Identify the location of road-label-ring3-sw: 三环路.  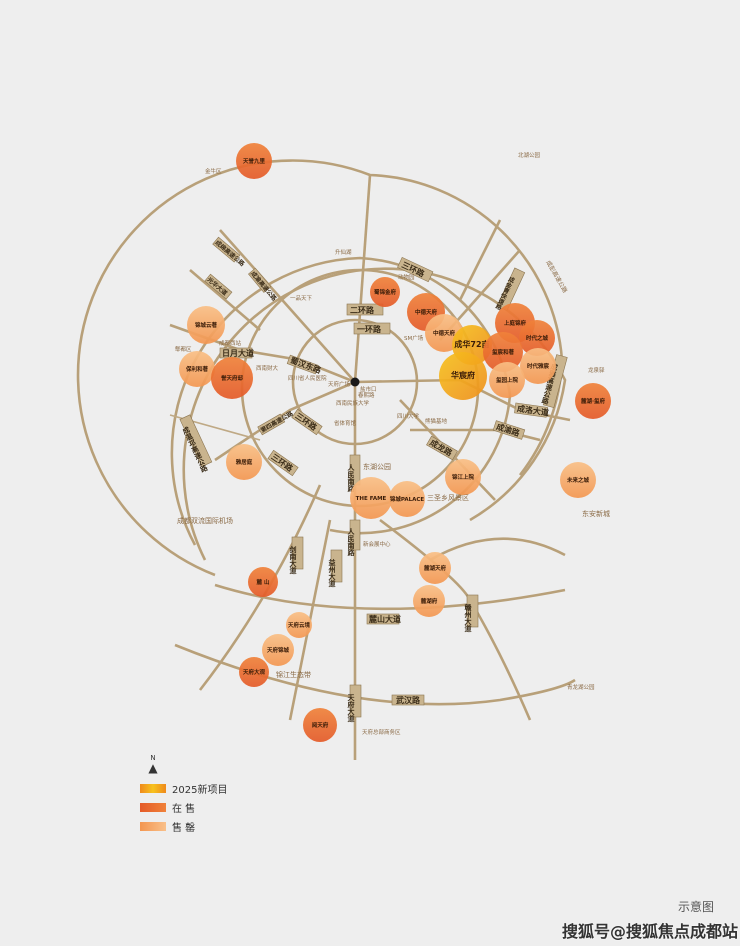
(283, 463).